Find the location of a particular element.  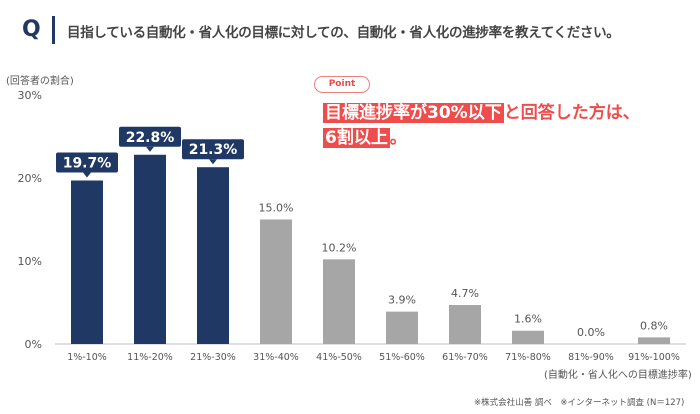

title-divider is located at coordinates (53, 30).